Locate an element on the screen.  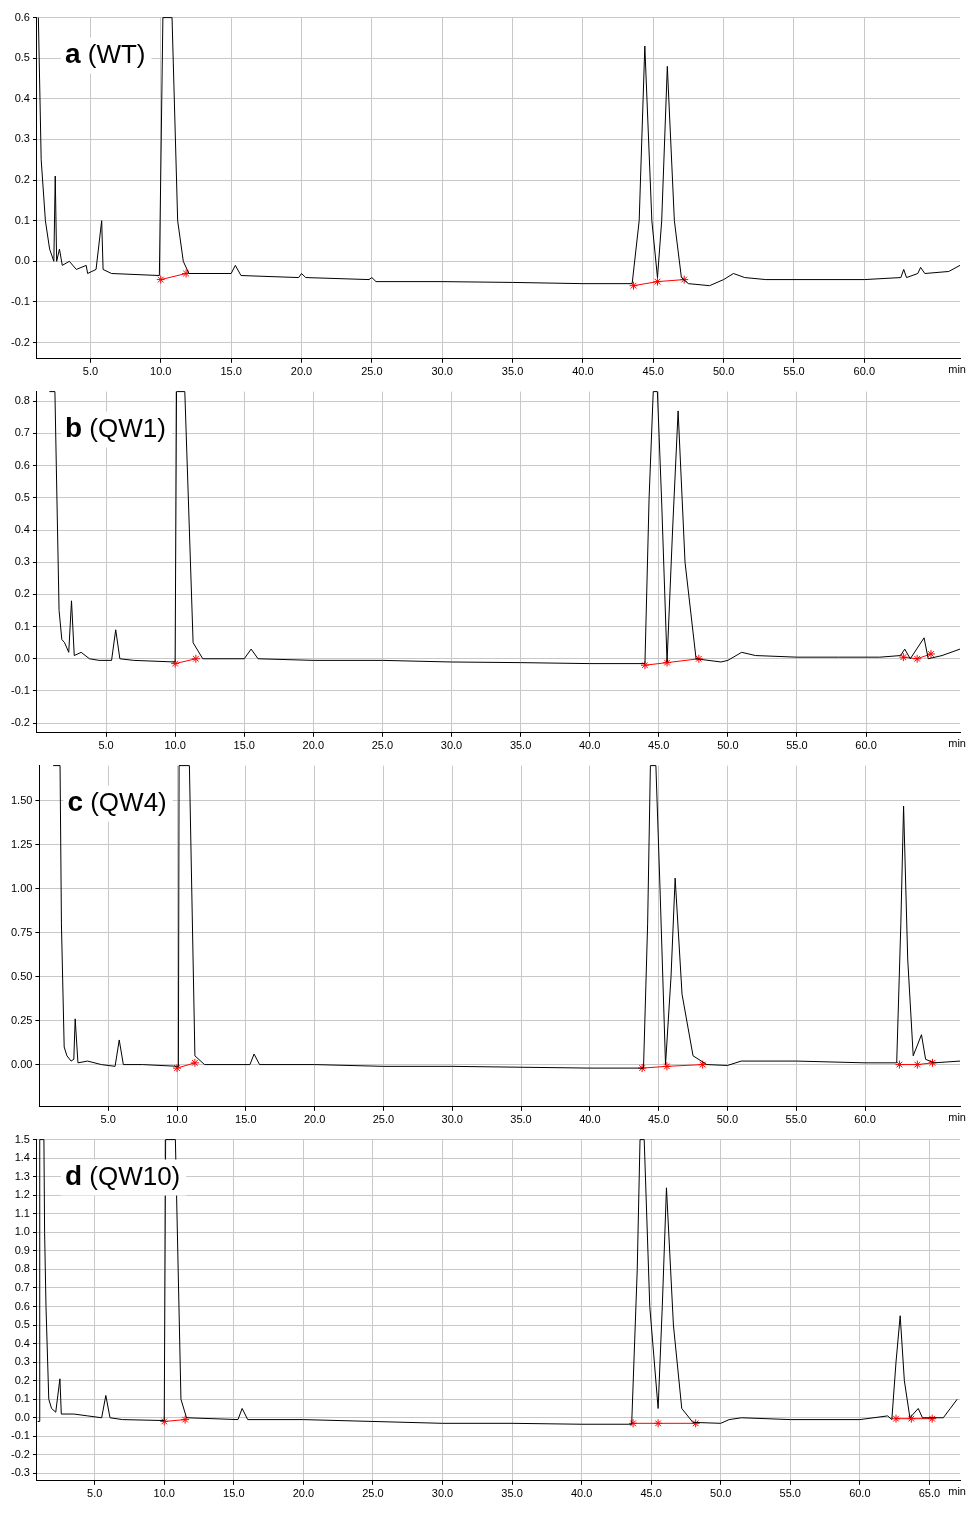
y-tick-label: 1.25 is located at coordinates (21, 843).